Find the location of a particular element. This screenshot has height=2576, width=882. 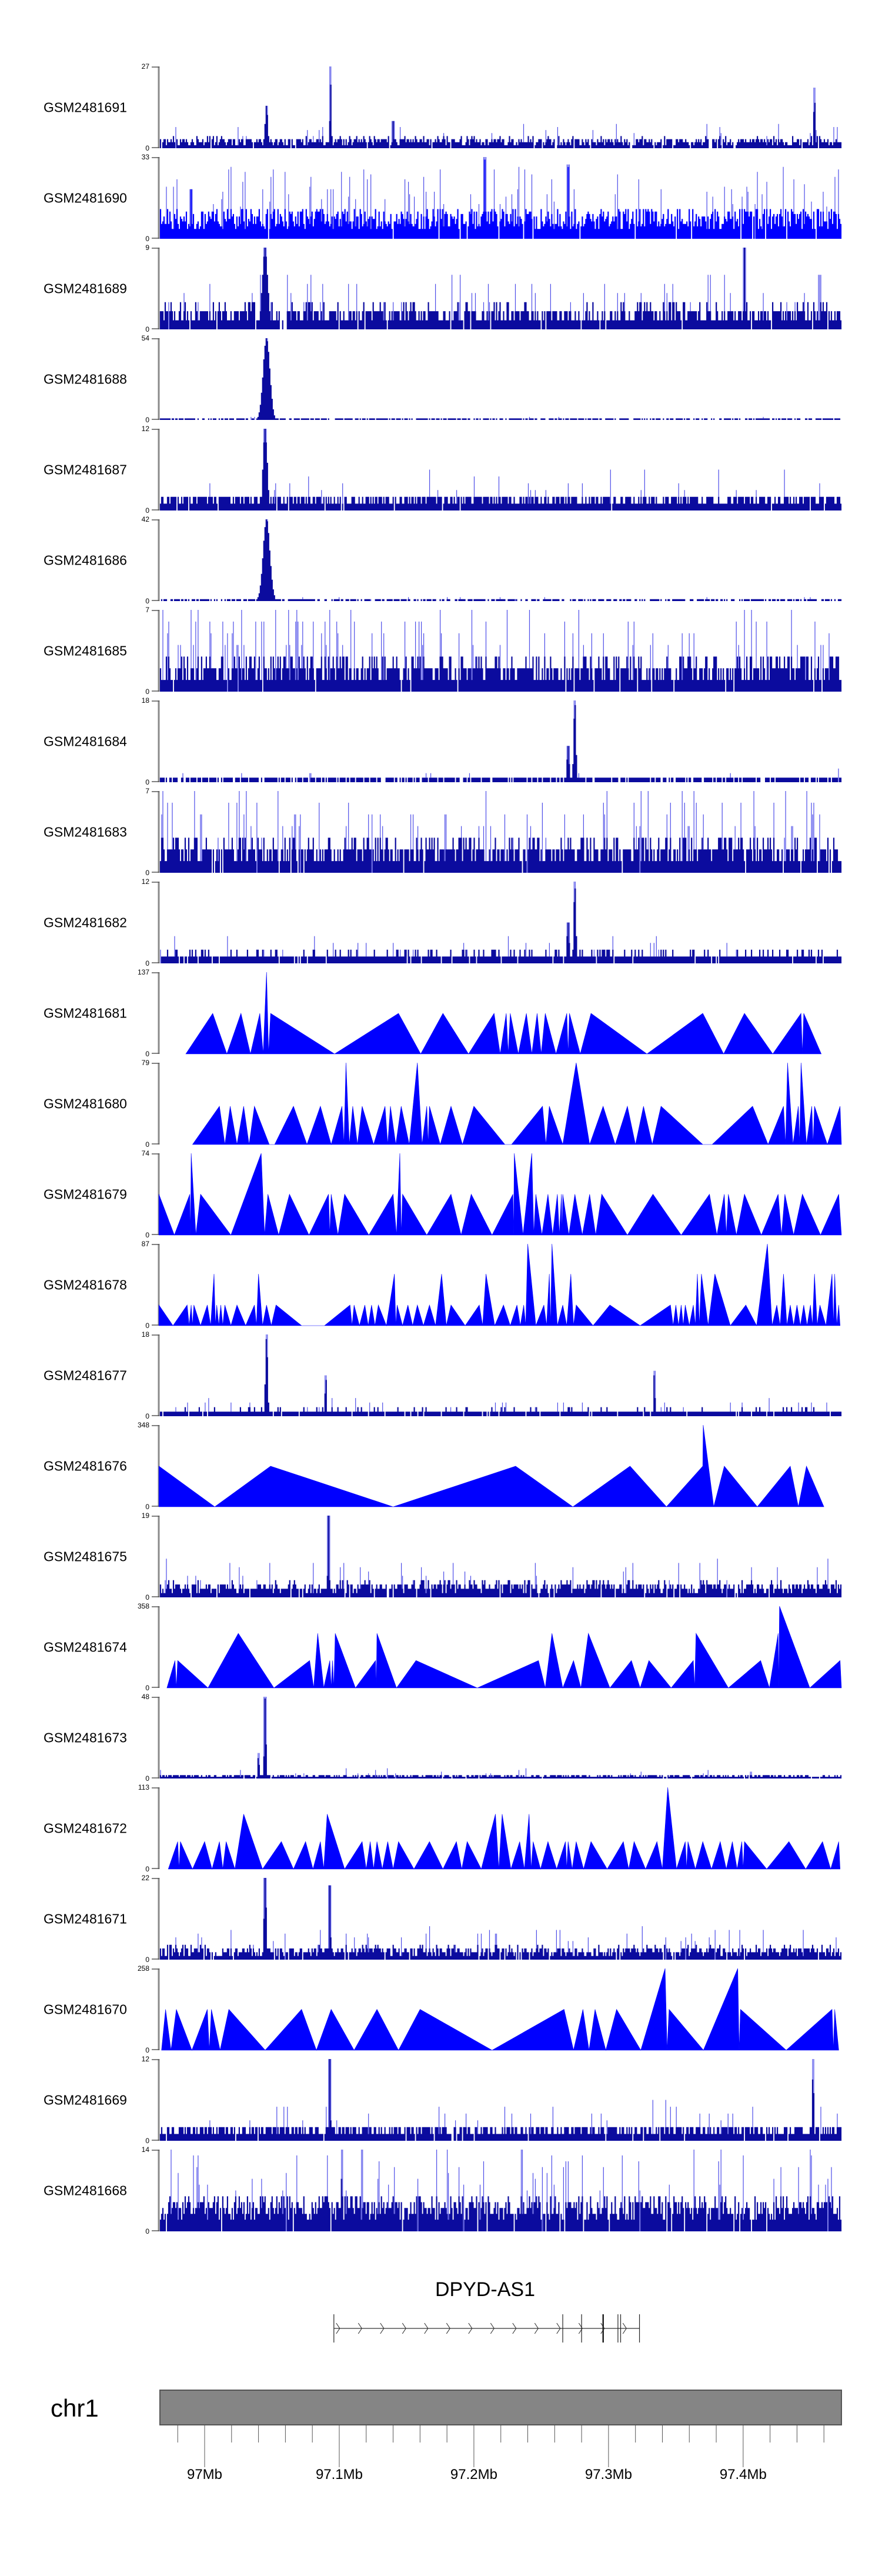

track-GSM2481669: GSM2481669 12 0 is located at coordinates (443, 2100).